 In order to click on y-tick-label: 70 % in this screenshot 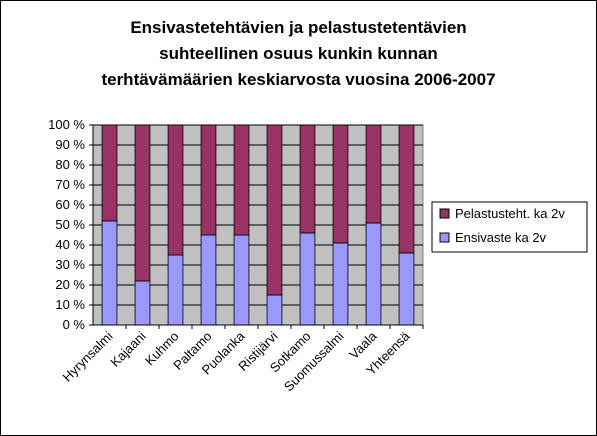, I will do `click(70, 184)`.